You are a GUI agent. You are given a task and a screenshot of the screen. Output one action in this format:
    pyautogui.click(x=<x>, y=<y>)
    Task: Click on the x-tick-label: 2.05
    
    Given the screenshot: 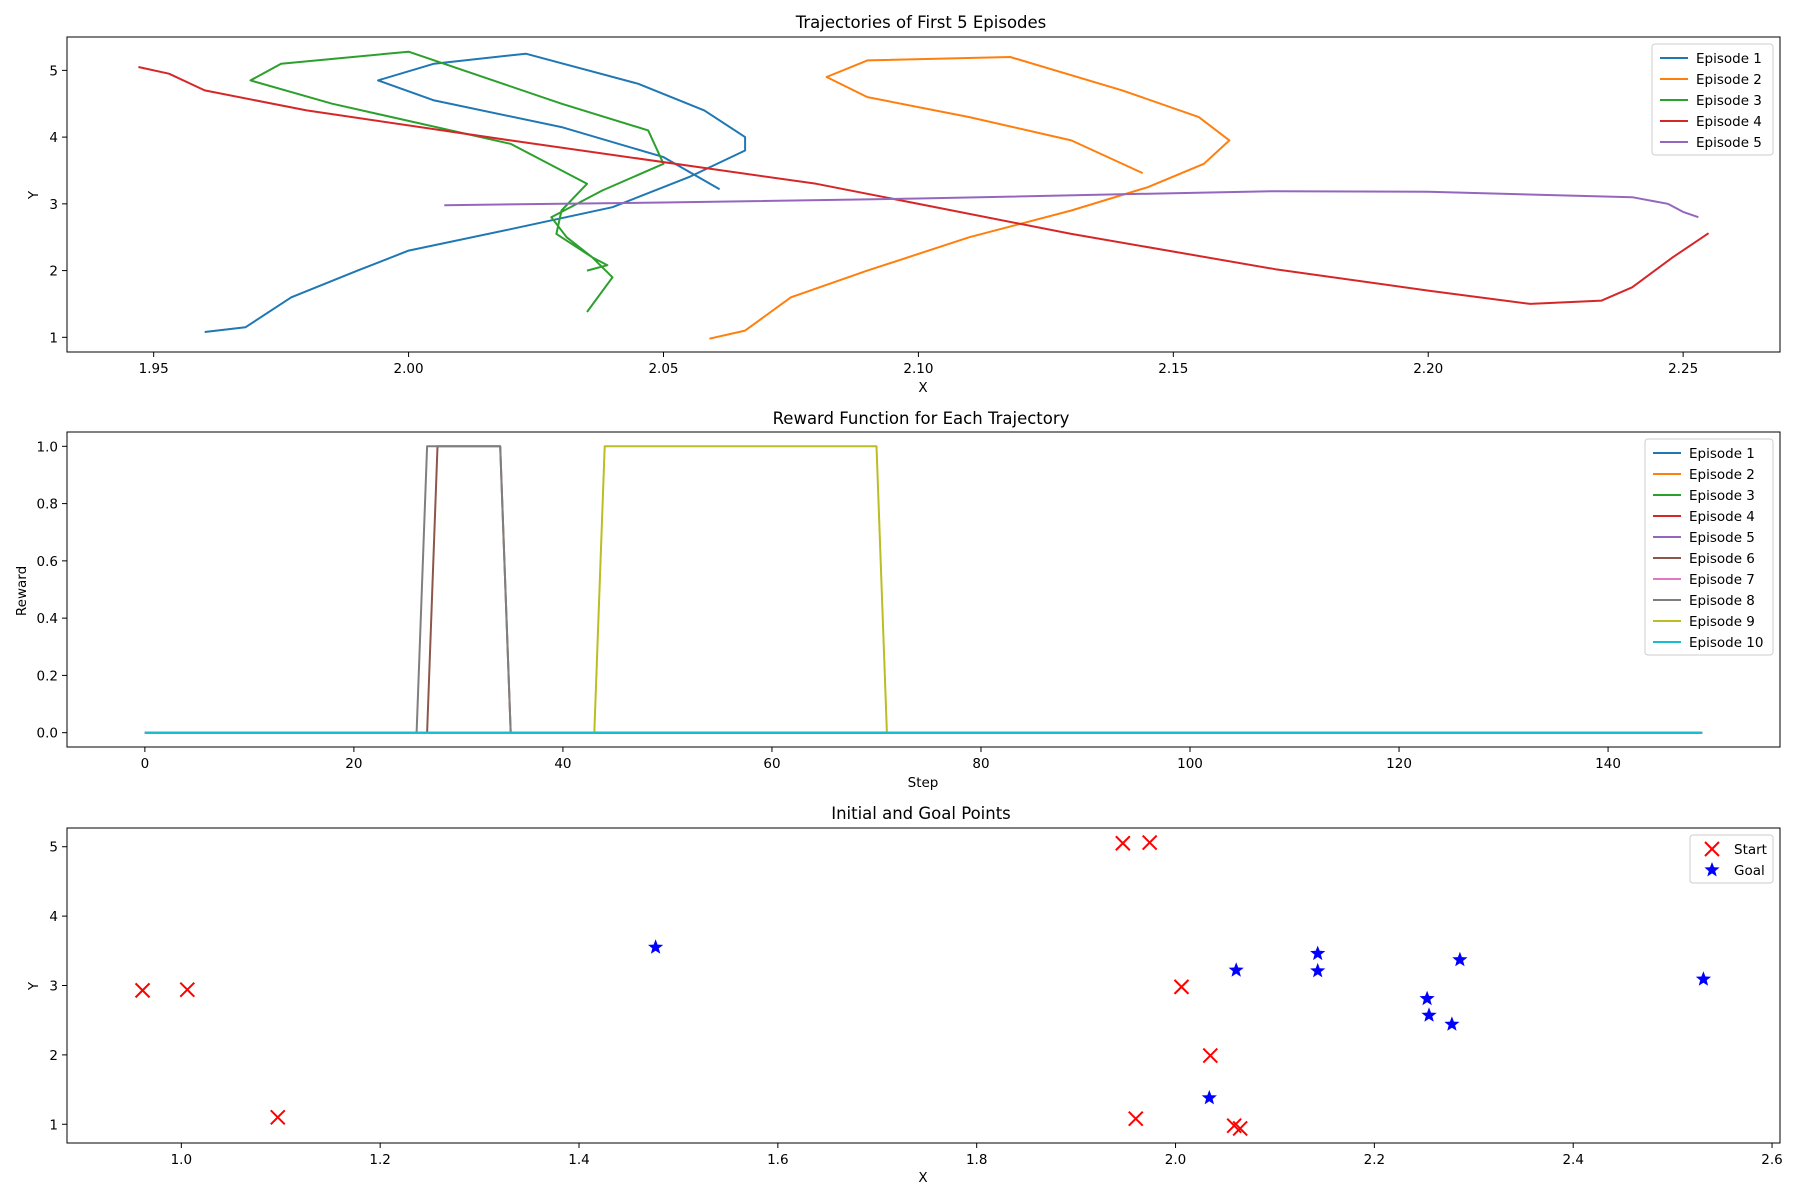 What is the action you would take?
    pyautogui.click(x=663, y=369)
    